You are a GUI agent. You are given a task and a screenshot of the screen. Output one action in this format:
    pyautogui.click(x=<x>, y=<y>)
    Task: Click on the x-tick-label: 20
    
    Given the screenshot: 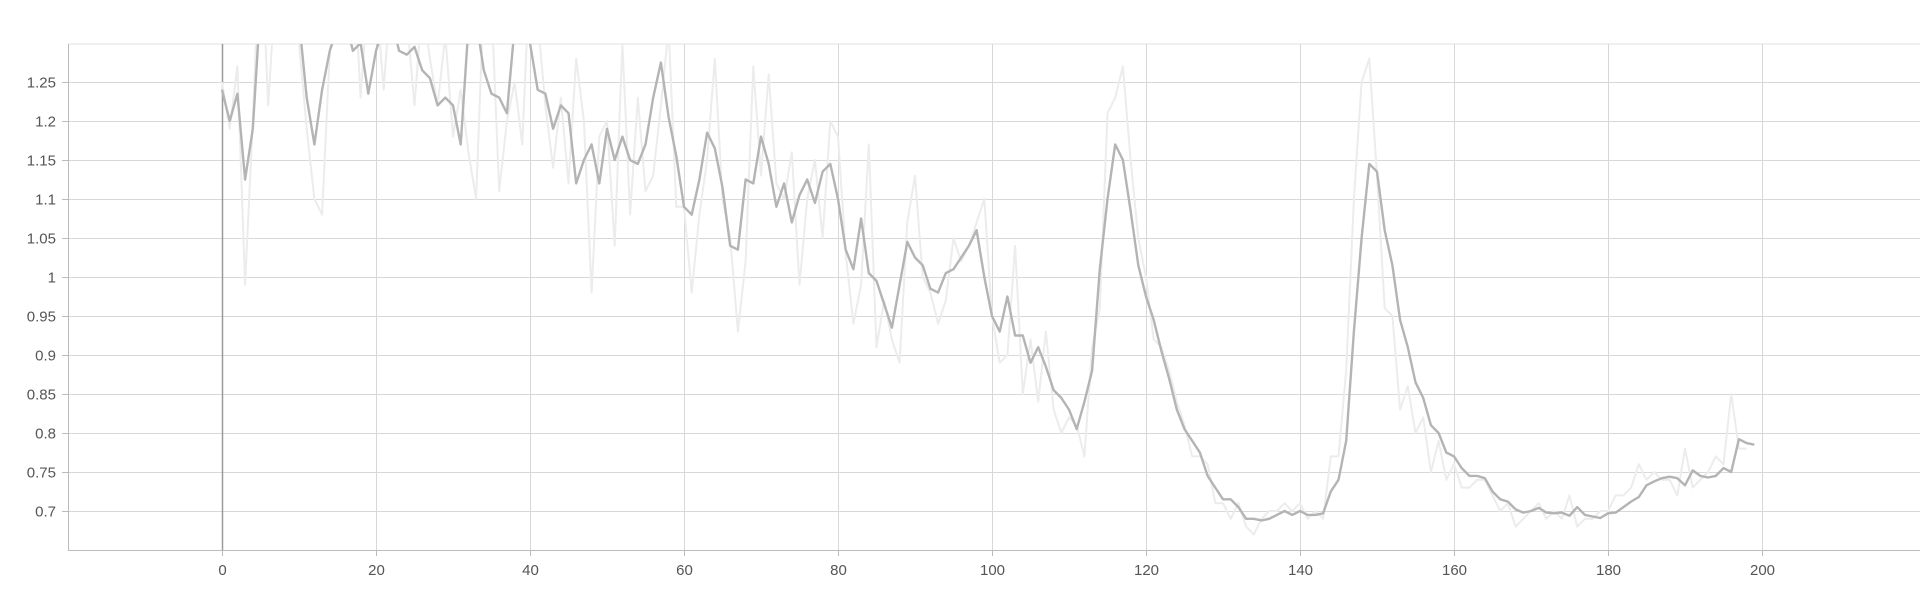 What is the action you would take?
    pyautogui.click(x=376, y=570)
    